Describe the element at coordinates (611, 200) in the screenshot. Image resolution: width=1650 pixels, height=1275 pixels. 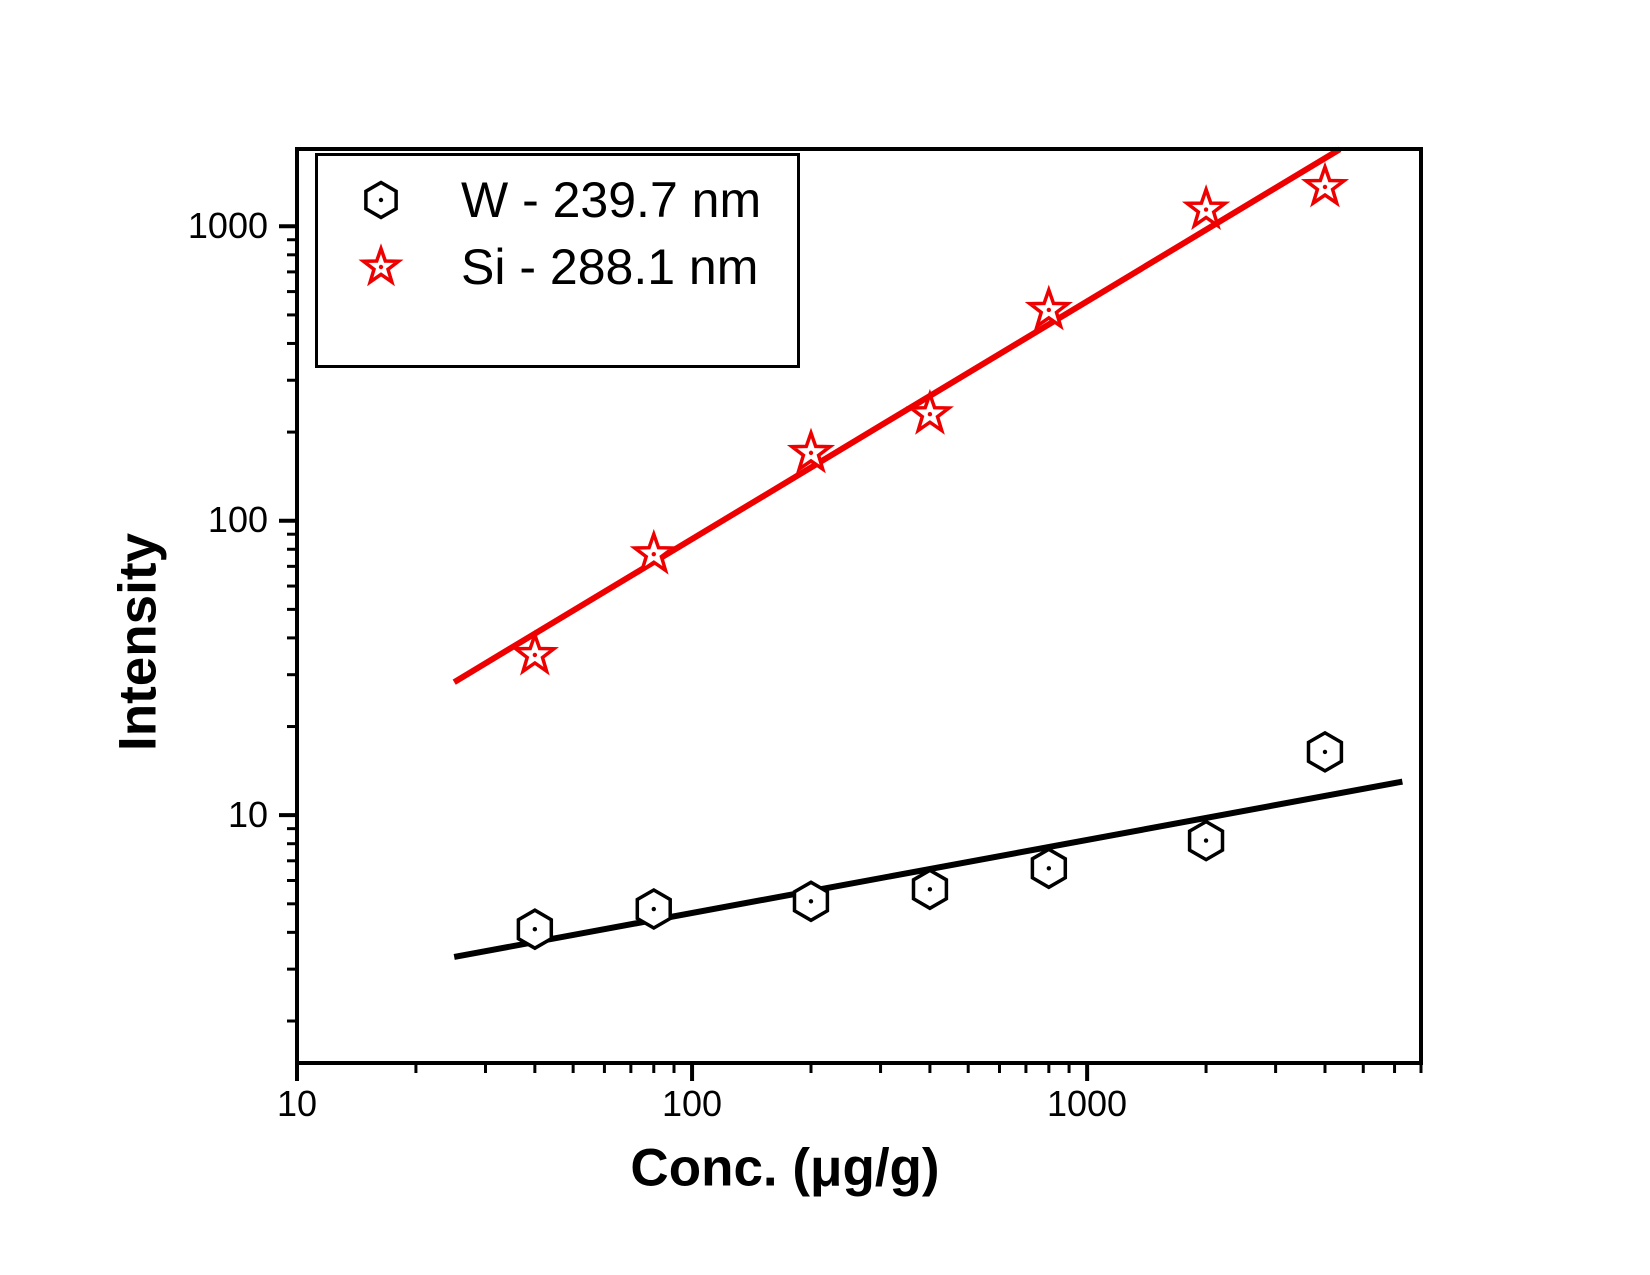
I see `legend-label: W - 239.7 nm` at that location.